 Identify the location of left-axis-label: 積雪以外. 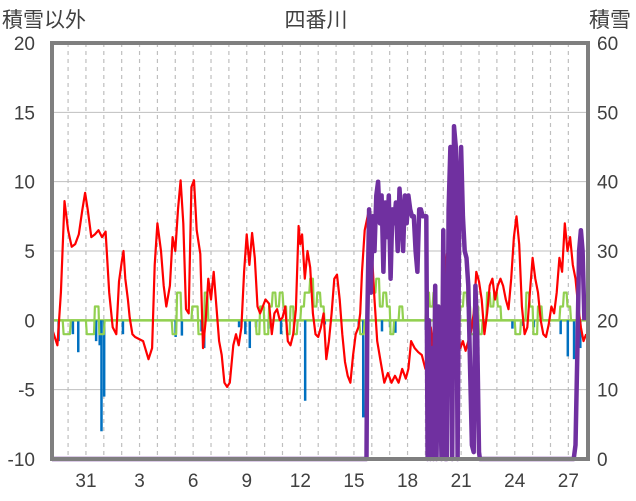
(44, 20).